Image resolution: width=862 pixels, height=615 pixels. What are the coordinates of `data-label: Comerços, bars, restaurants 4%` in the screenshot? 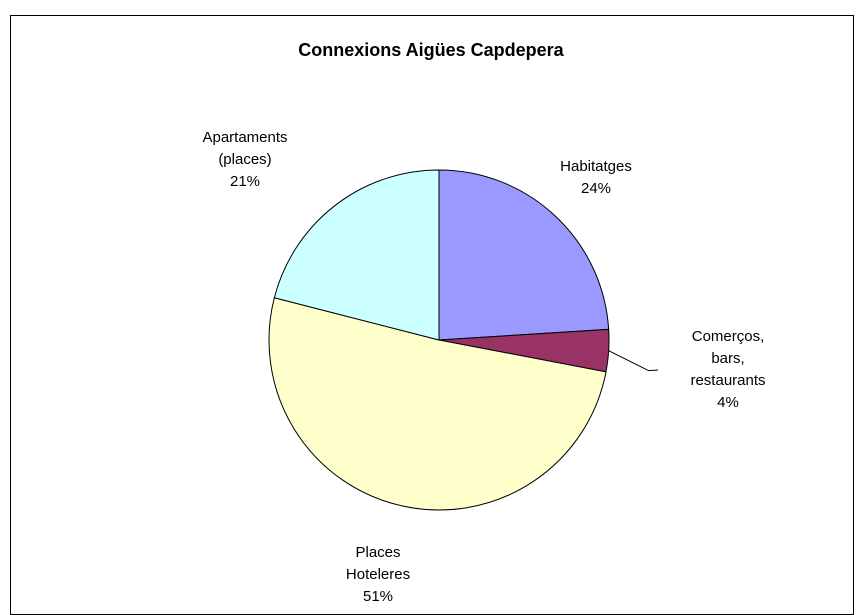 It's located at (728, 370).